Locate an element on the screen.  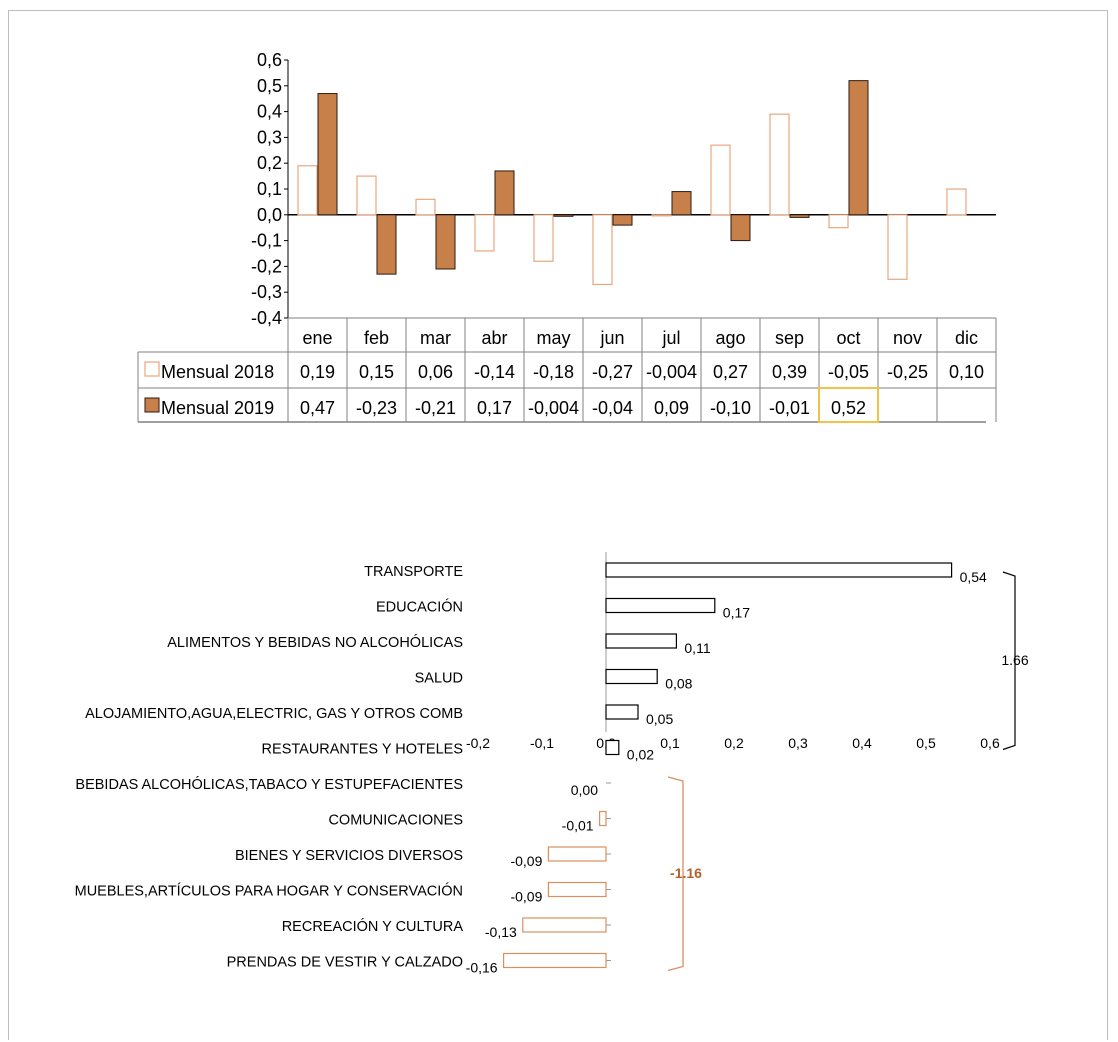
value-label: -0,13 is located at coordinates (501, 932).